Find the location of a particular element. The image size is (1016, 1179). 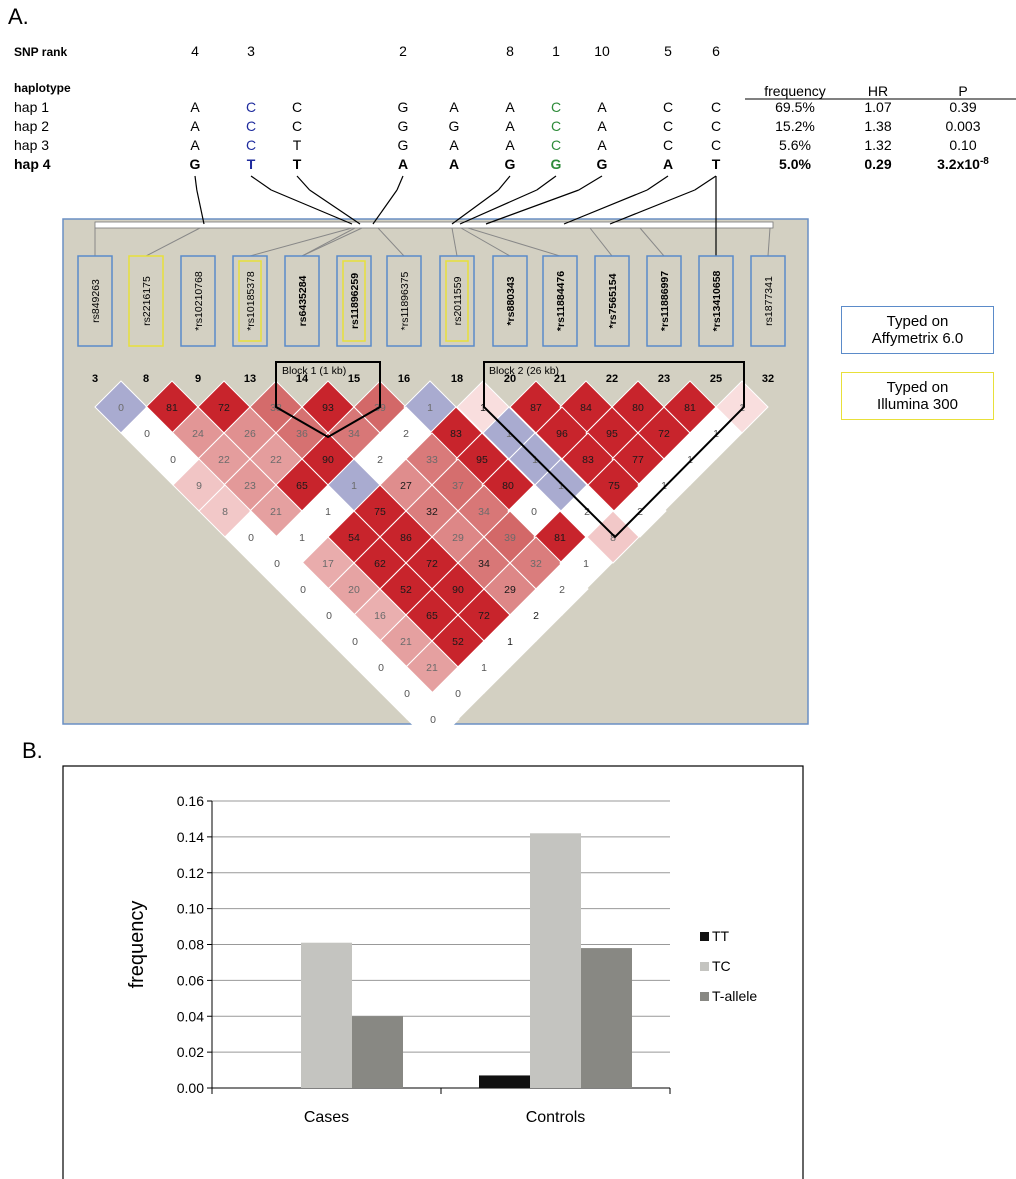

chart-y-tick-label: 0.02 is located at coordinates (190, 1052).